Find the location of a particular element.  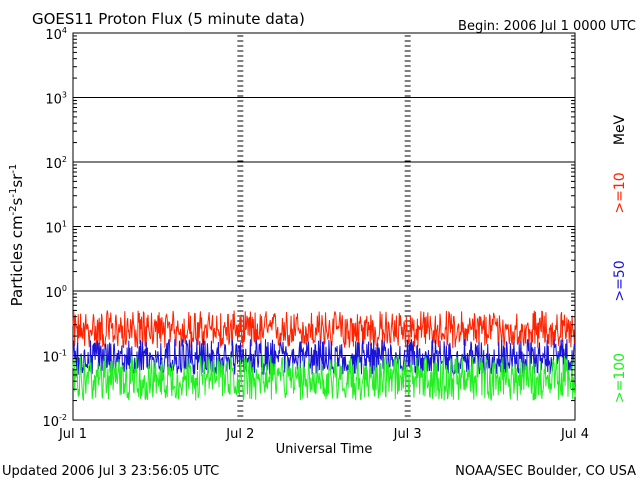

x-tick-label: Jul 4 is located at coordinates (574, 434).